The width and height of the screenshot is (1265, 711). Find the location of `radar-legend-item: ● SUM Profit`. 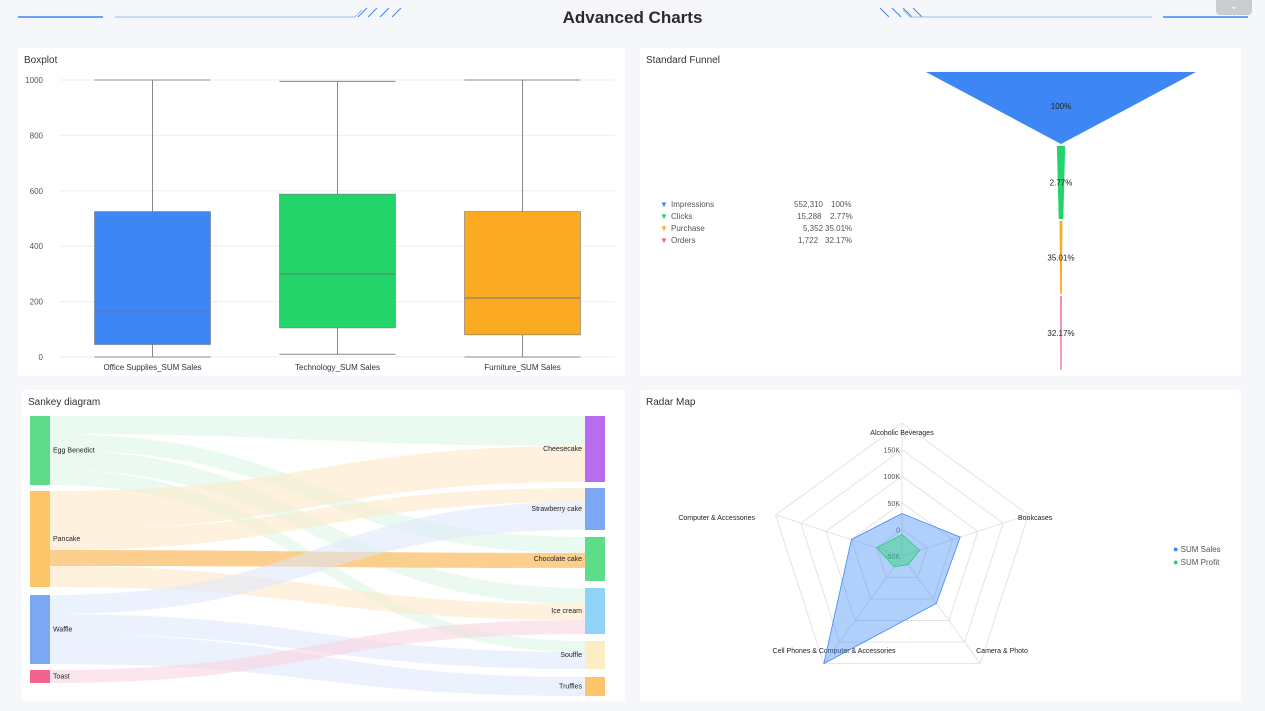

radar-legend-item: ● SUM Profit is located at coordinates (1197, 563).